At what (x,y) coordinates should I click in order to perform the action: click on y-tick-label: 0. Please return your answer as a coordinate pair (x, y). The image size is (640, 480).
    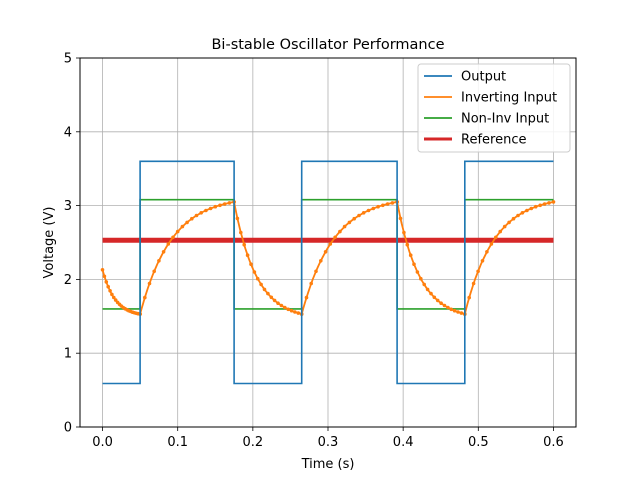
    Looking at the image, I should click on (68, 428).